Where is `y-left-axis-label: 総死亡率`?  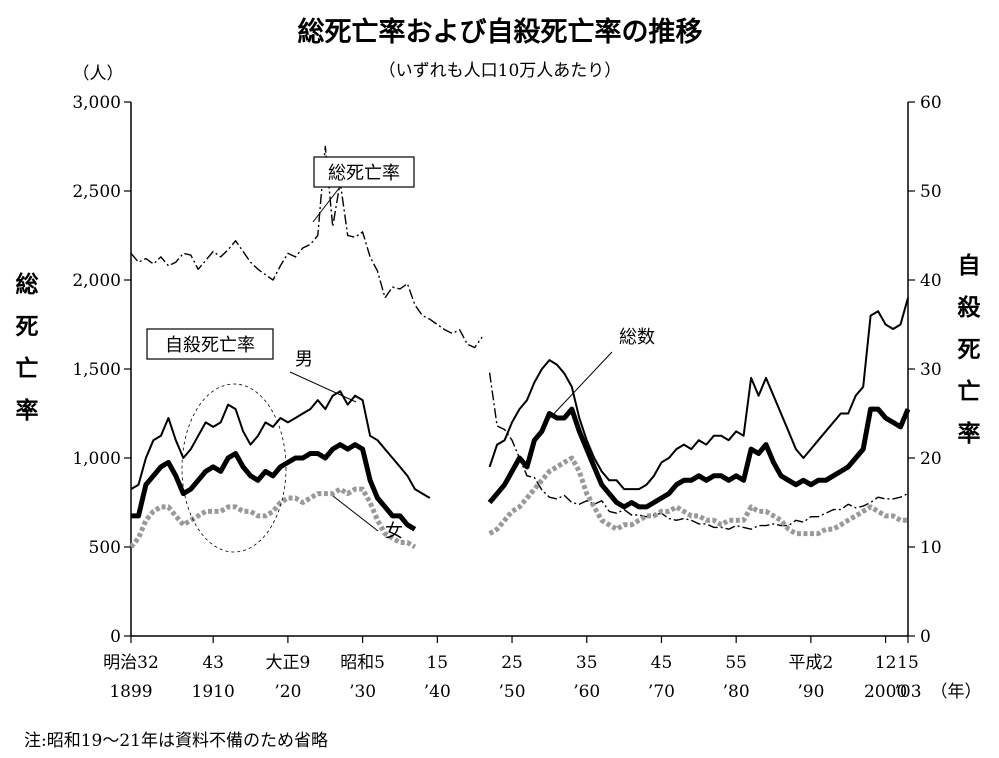
y-left-axis-label: 総死亡率 is located at coordinates (27, 347).